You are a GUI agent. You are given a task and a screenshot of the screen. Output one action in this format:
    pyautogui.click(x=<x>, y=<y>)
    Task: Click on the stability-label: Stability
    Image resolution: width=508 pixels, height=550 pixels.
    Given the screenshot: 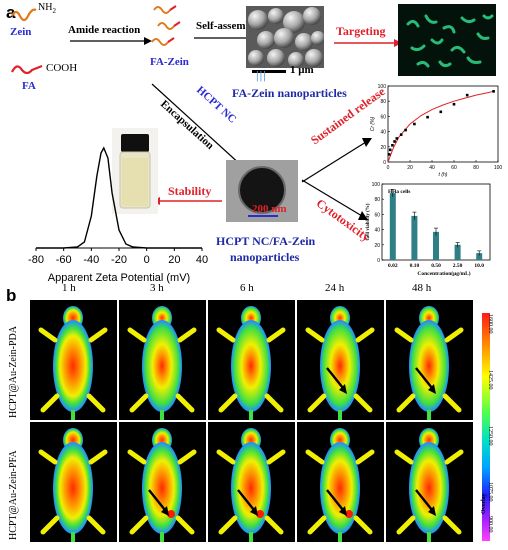 What is the action you would take?
    pyautogui.click(x=190, y=191)
    